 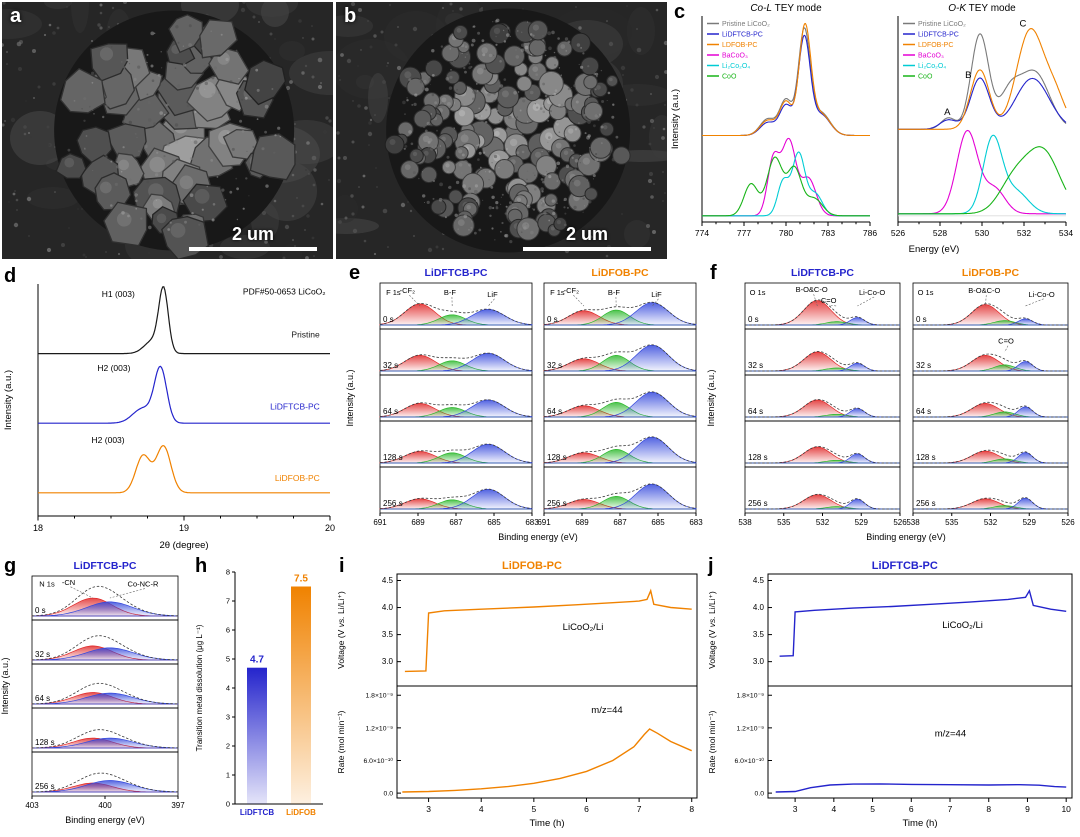 What do you see at coordinates (784, 522) in the screenshot?
I see `tick-label: 535` at bounding box center [784, 522].